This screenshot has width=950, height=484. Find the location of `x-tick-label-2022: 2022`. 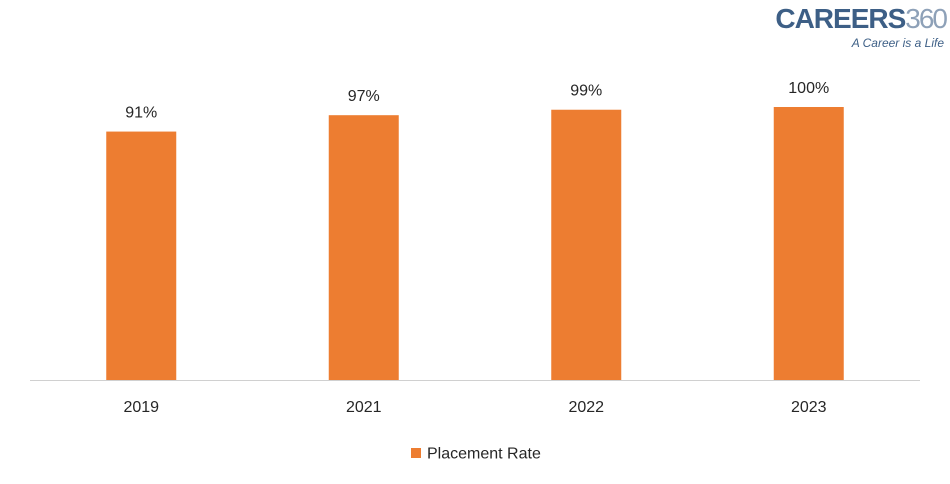

x-tick-label-2022: 2022 is located at coordinates (586, 407).